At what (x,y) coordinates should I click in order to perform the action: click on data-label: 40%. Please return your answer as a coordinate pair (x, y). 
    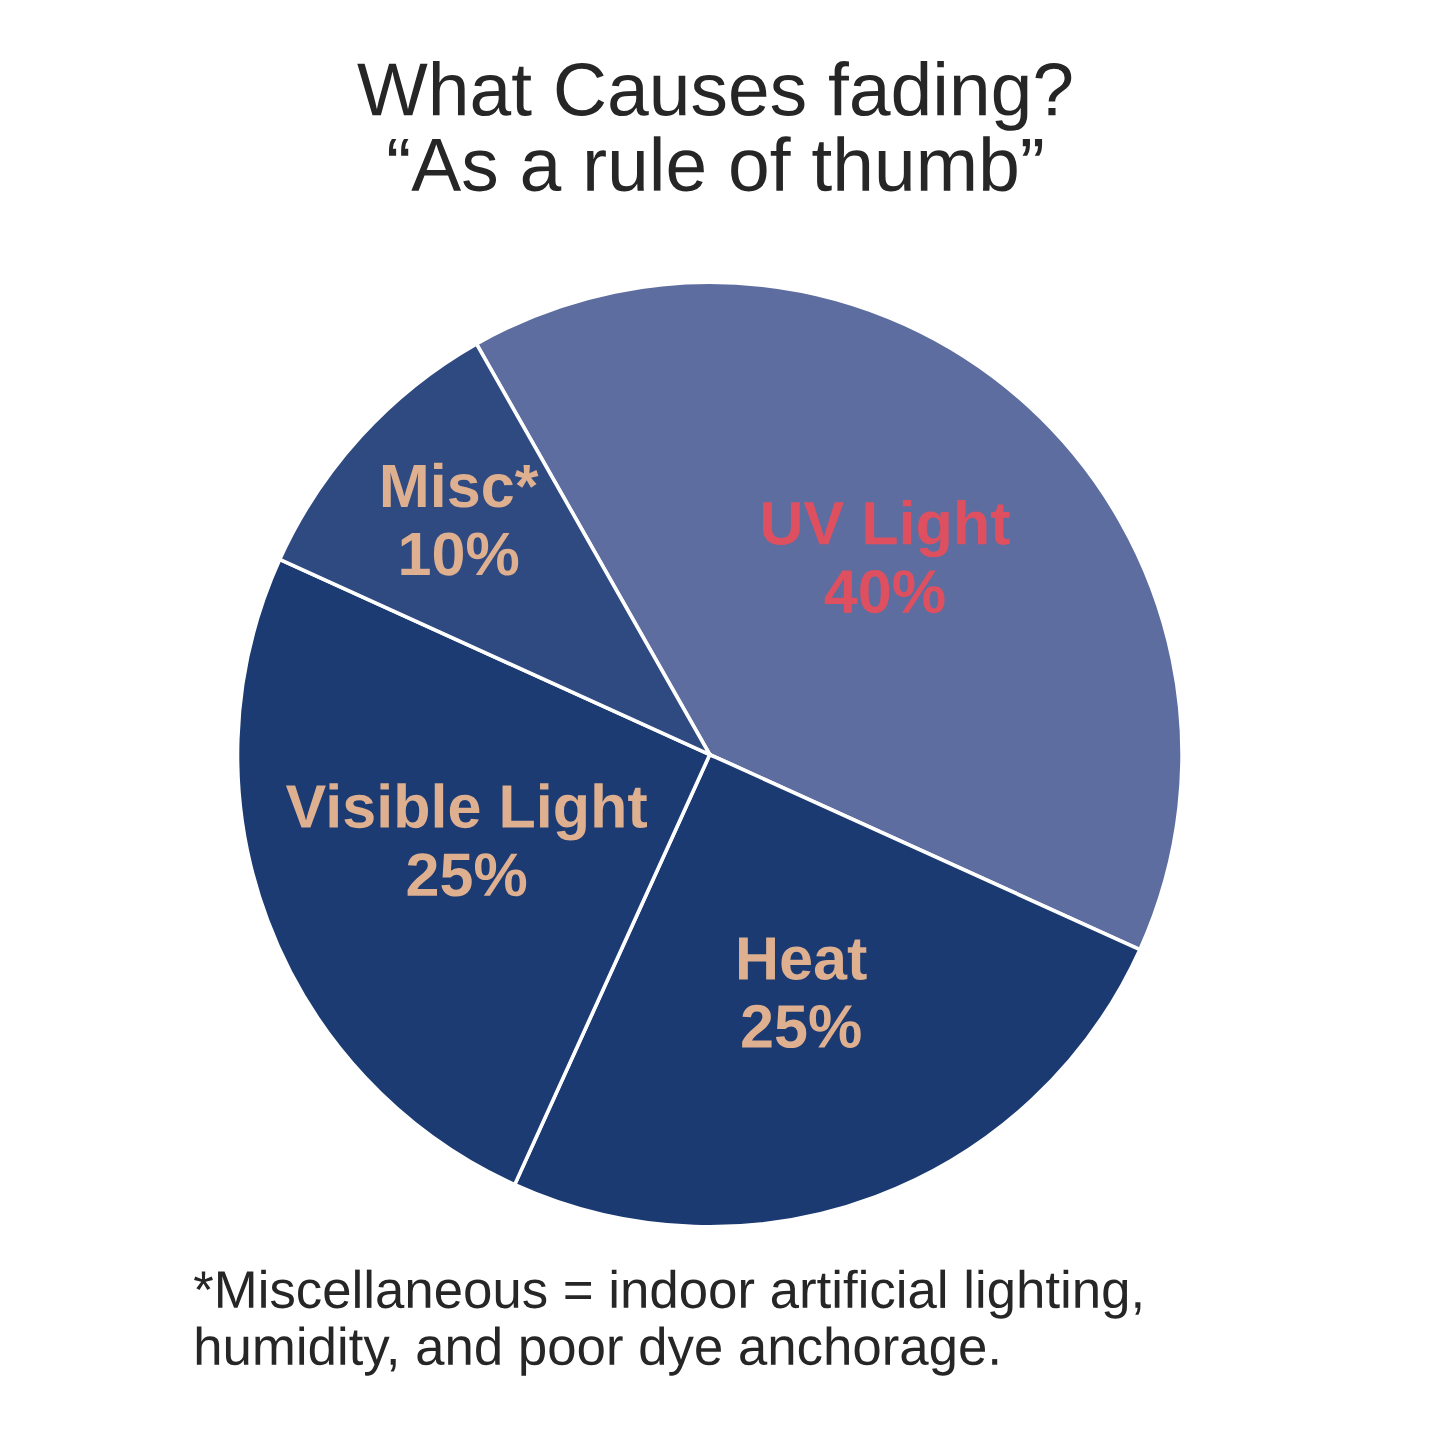
    Looking at the image, I should click on (884, 591).